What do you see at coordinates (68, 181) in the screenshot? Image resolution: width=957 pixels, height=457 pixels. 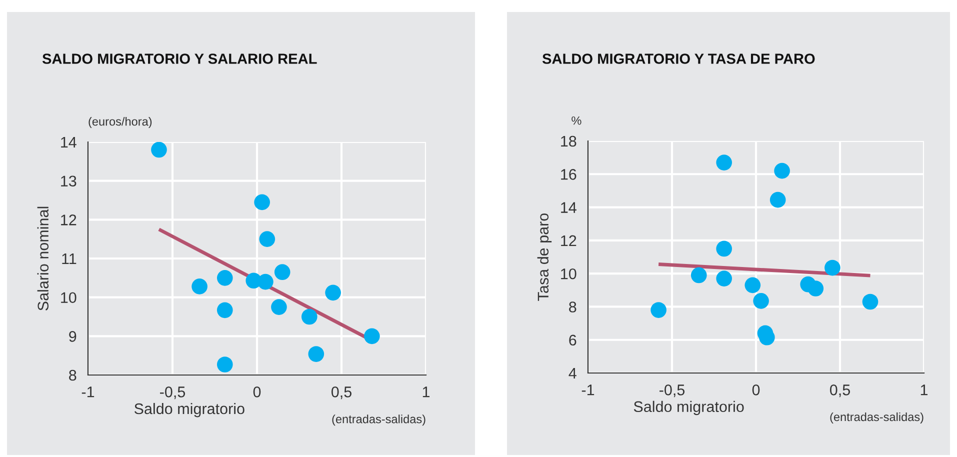 I see `y-tick-label: 13` at bounding box center [68, 181].